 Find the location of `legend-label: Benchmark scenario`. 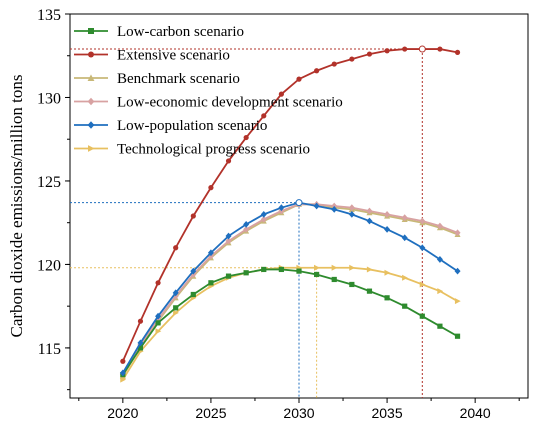

legend-label: Benchmark scenario is located at coordinates (178, 79).